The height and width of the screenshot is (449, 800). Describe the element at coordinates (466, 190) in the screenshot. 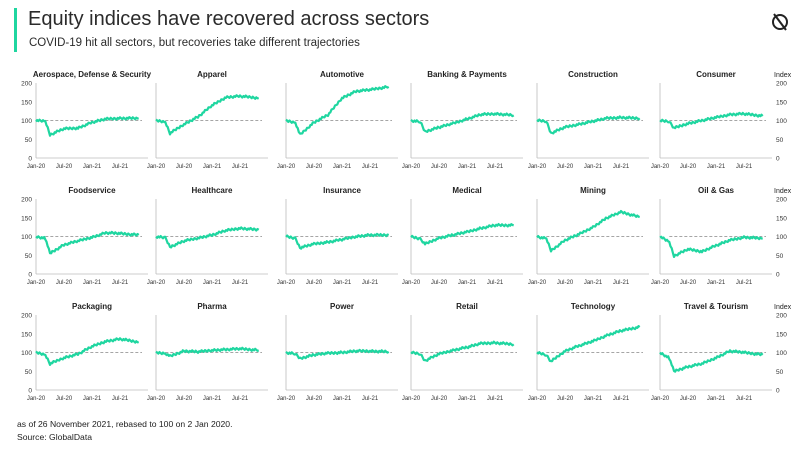

I see `panel-title: Medical` at that location.